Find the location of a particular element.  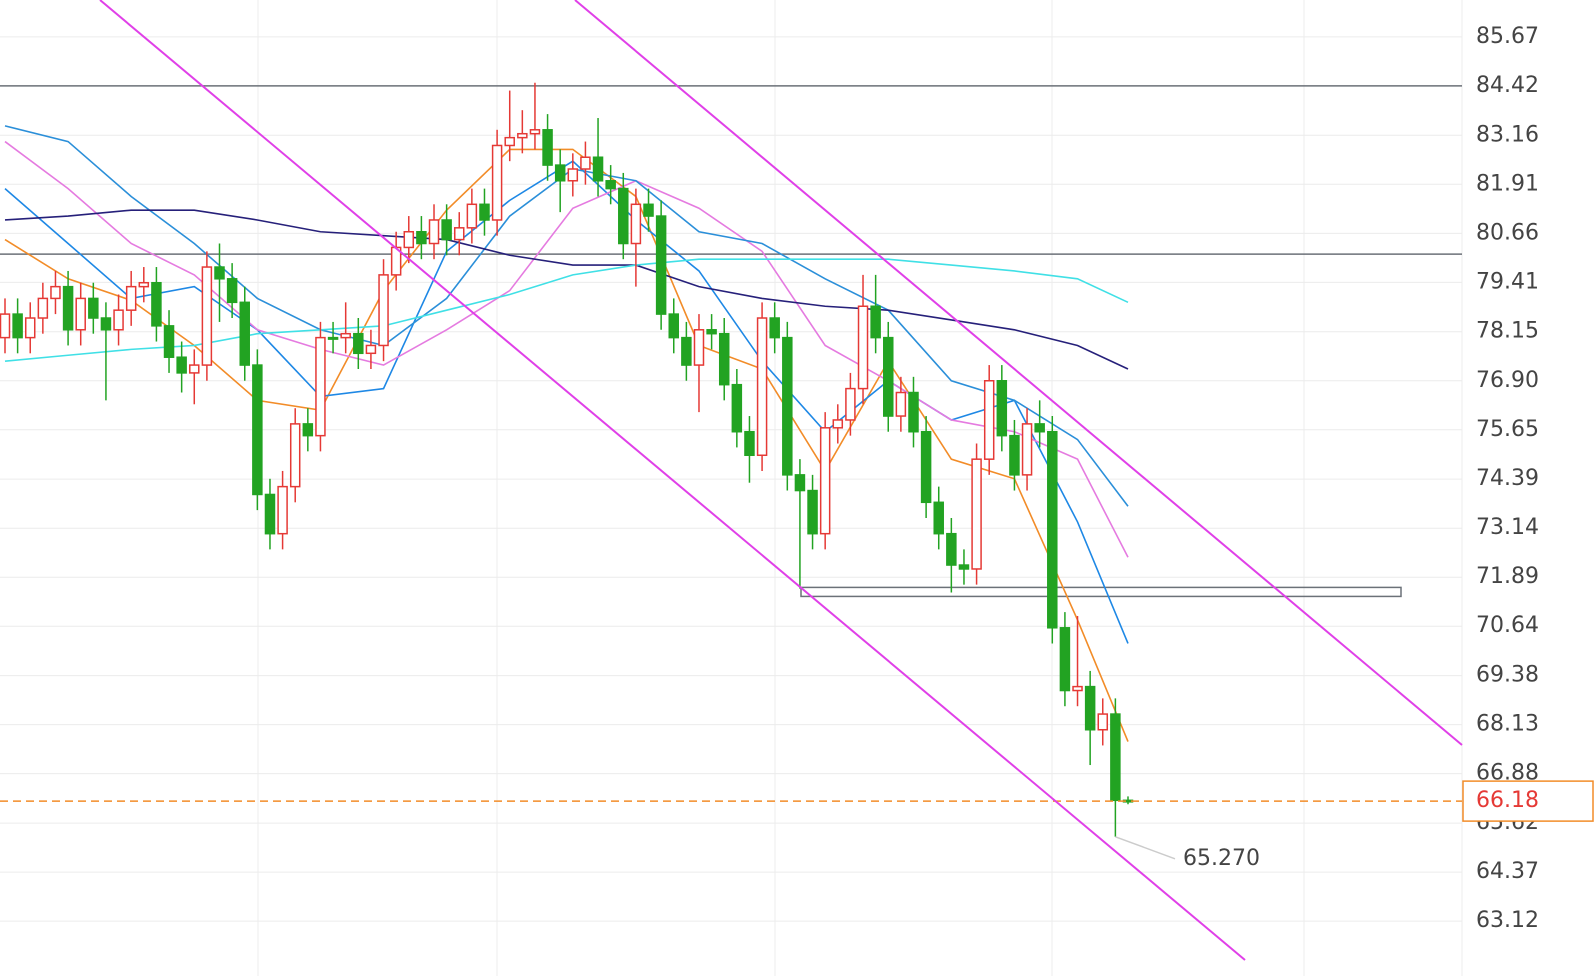

y-tick-label: 81.91 is located at coordinates (1507, 183).